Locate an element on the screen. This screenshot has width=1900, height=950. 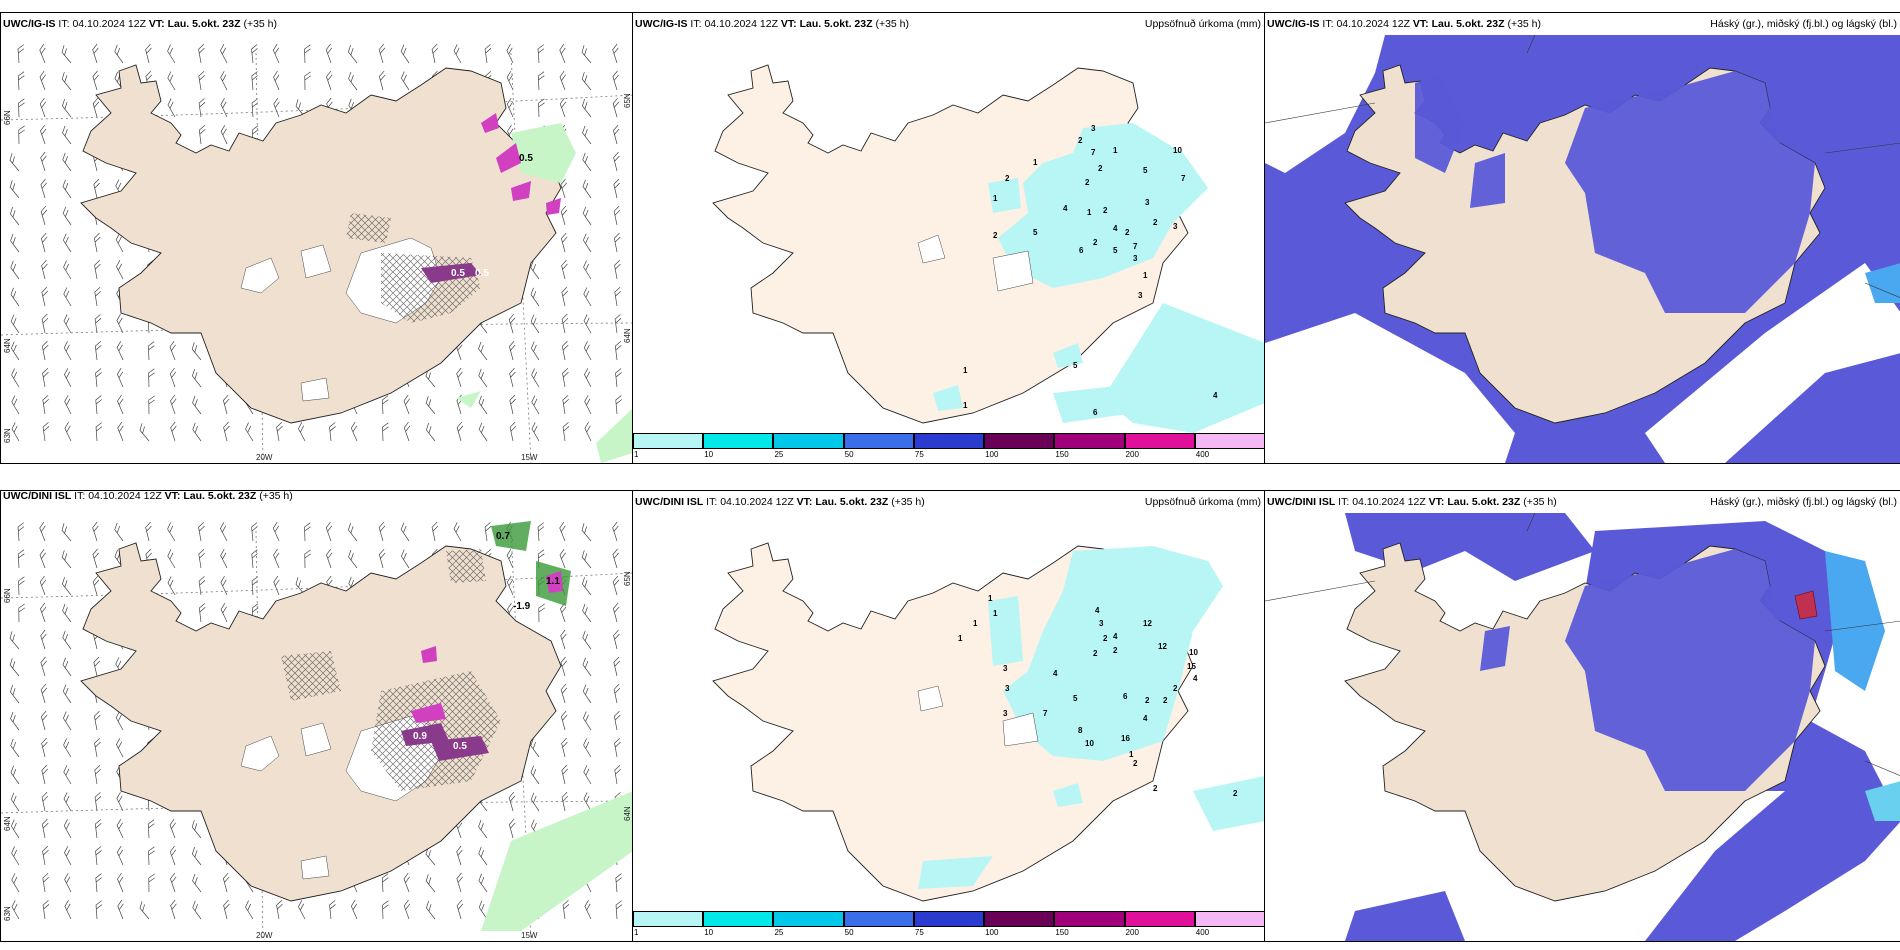
precip-value-label: 5 is located at coordinates (1035, 232).